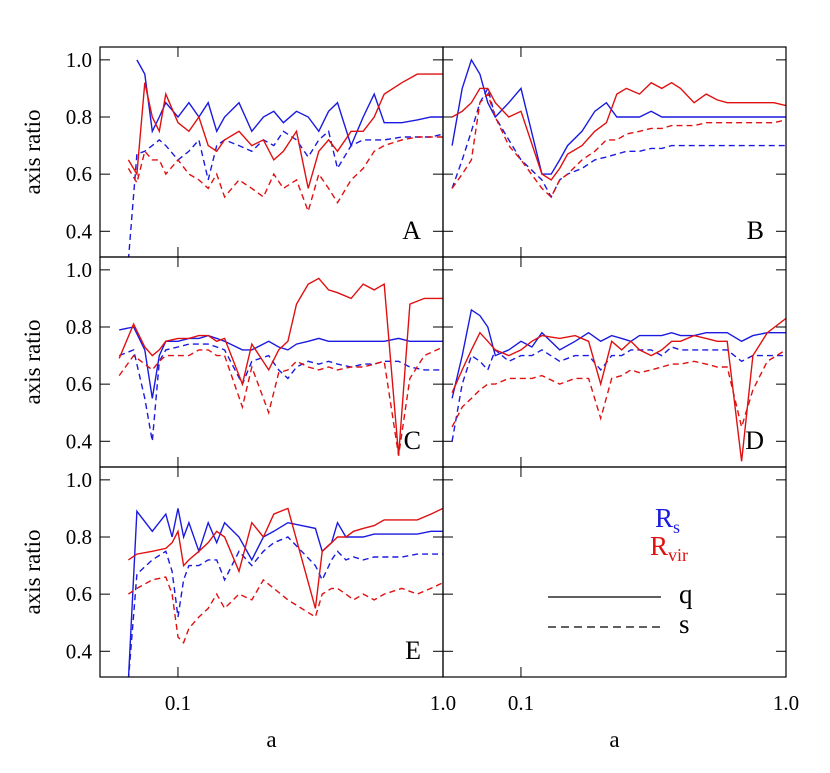 The width and height of the screenshot is (830, 773). What do you see at coordinates (411, 230) in the screenshot?
I see `panel-letter: A` at bounding box center [411, 230].